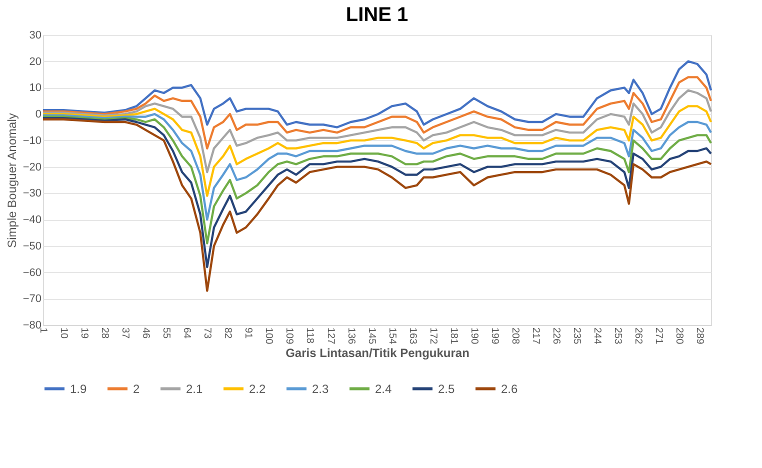 Image resolution: width=762 pixels, height=468 pixels. I want to click on legend-label: 2.3, so click(321, 389).